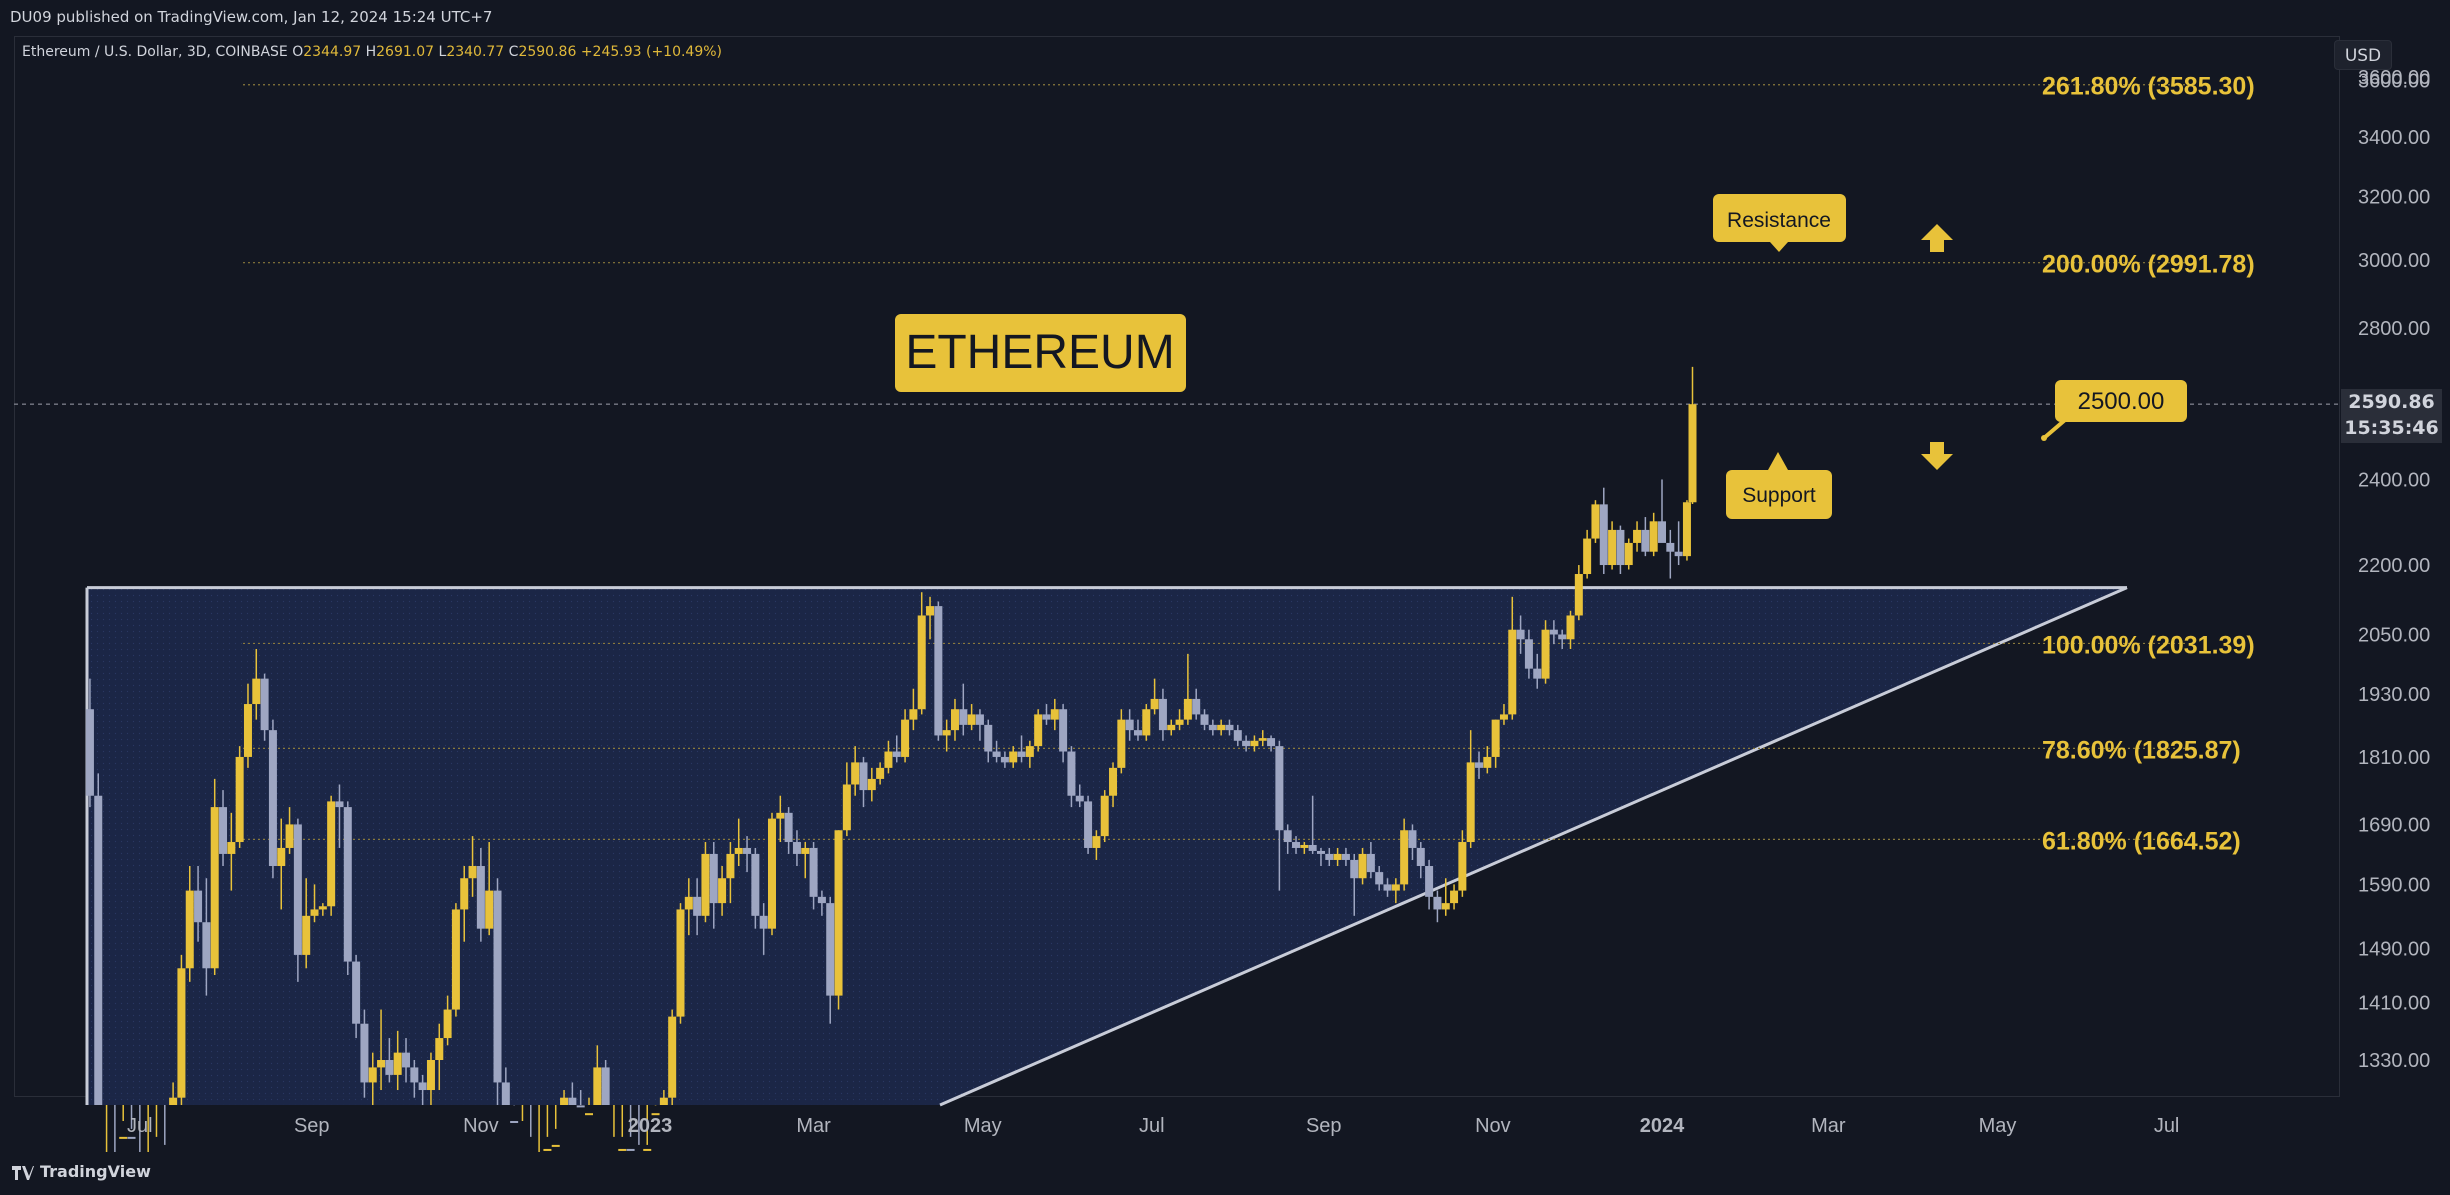 The image size is (2450, 1195). What do you see at coordinates (2394, 261) in the screenshot?
I see `y-tick-label: 3000.00` at bounding box center [2394, 261].